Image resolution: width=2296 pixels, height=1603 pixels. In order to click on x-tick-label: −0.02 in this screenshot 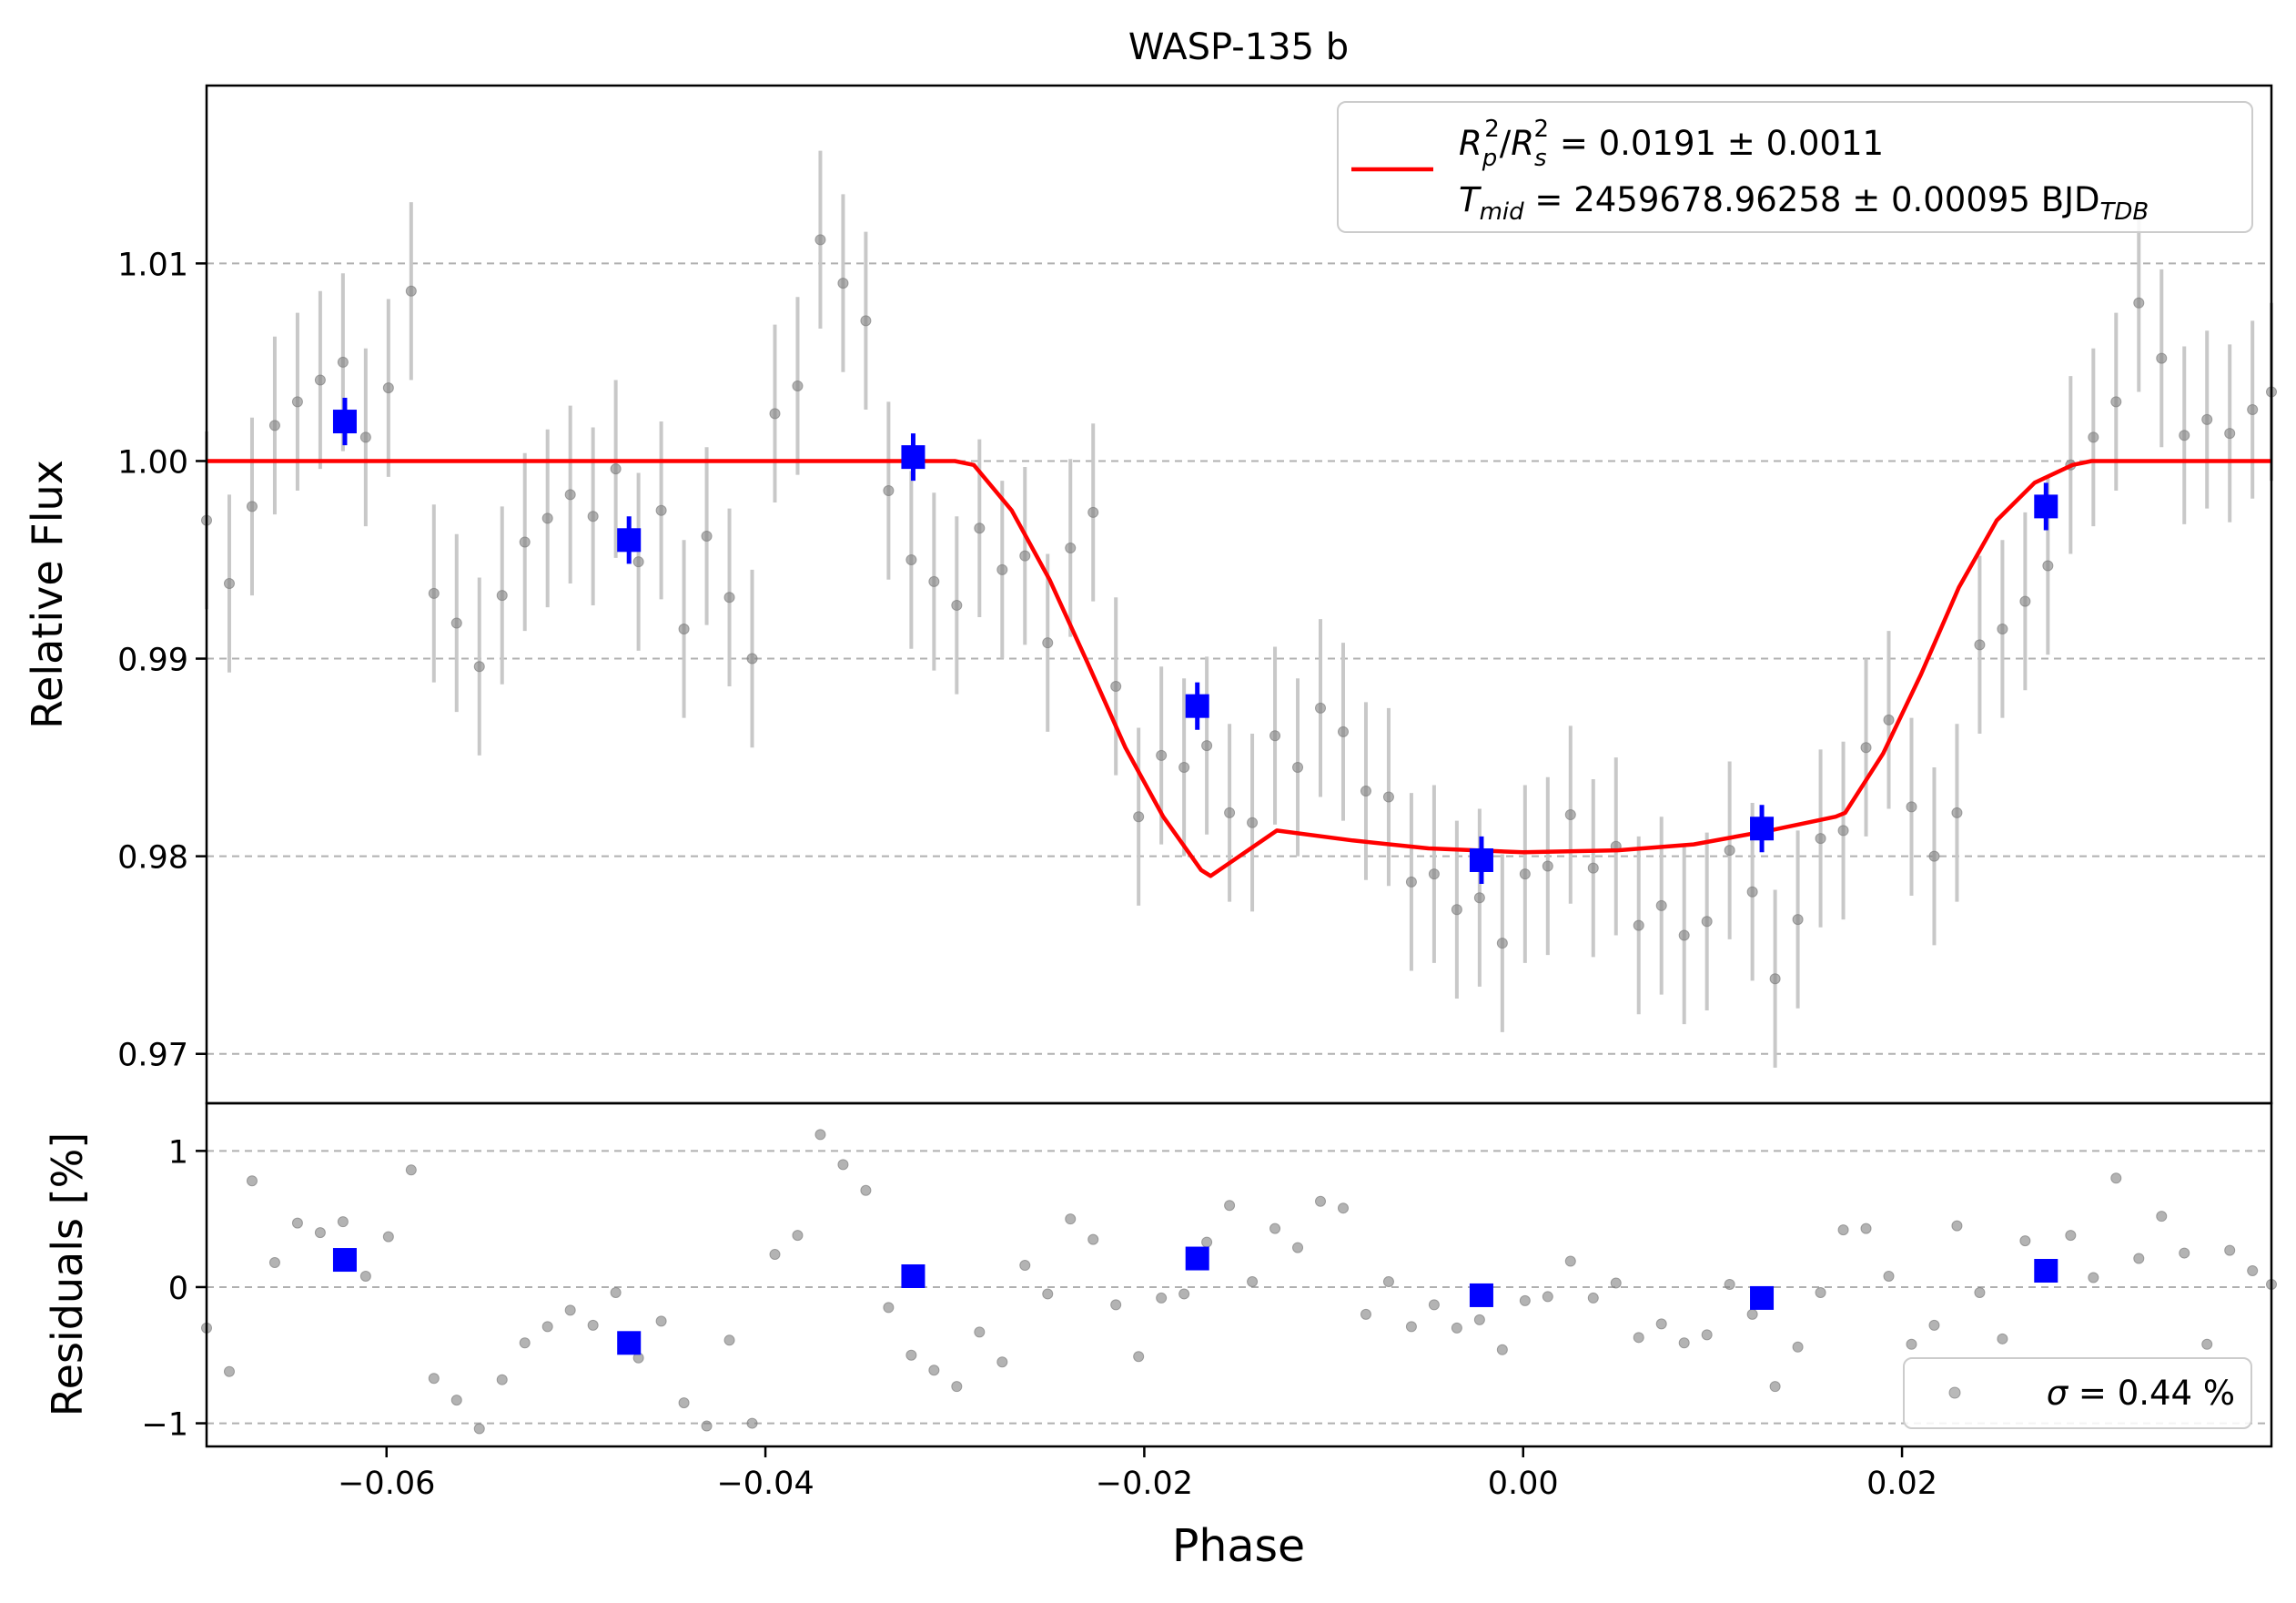, I will do `click(1145, 1484)`.